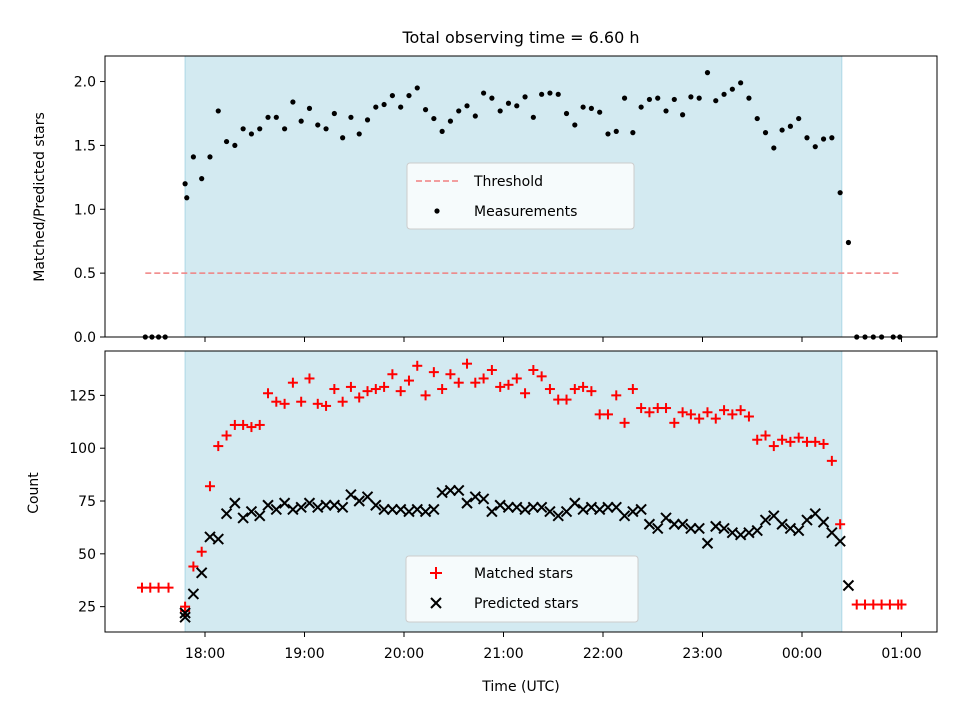 This screenshot has height=720, width=960. Describe the element at coordinates (522, 589) in the screenshot. I see `bottom-legend-frame` at that location.